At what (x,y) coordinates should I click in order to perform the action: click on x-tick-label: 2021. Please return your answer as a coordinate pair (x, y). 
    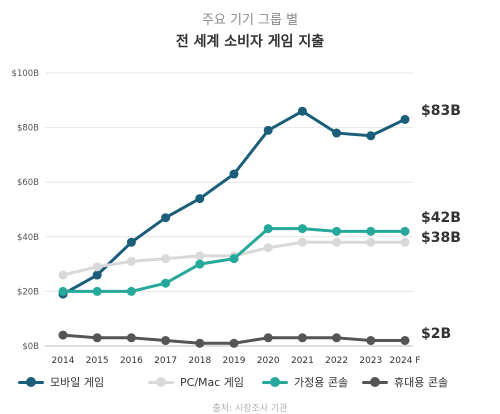
    Looking at the image, I should click on (302, 361).